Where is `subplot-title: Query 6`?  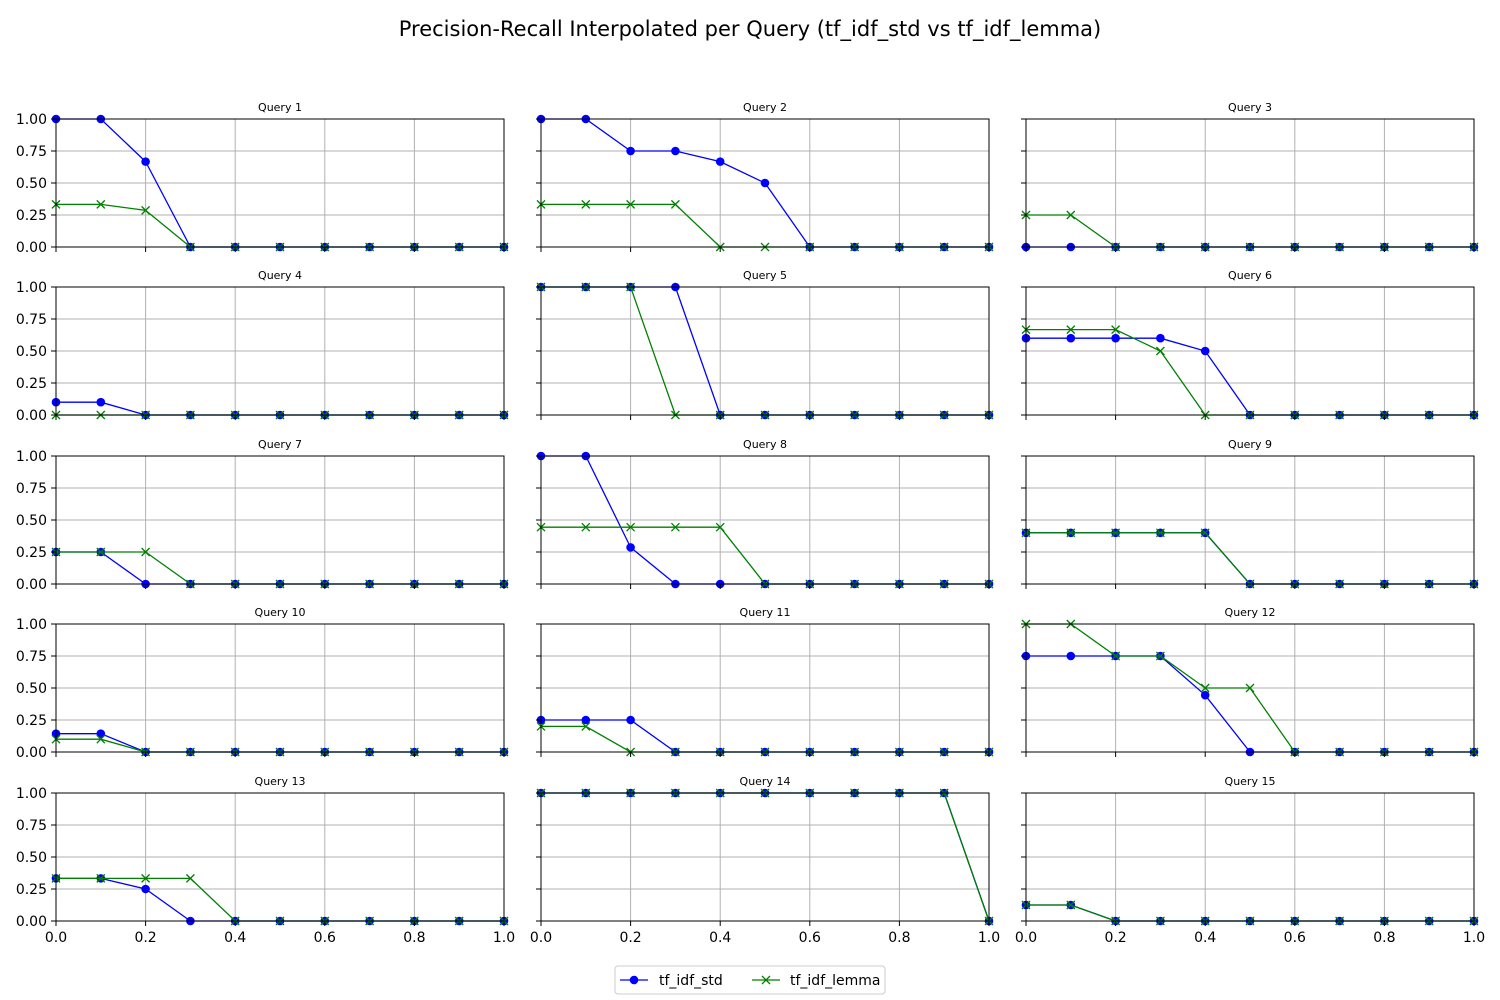
subplot-title: Query 6 is located at coordinates (1250, 275).